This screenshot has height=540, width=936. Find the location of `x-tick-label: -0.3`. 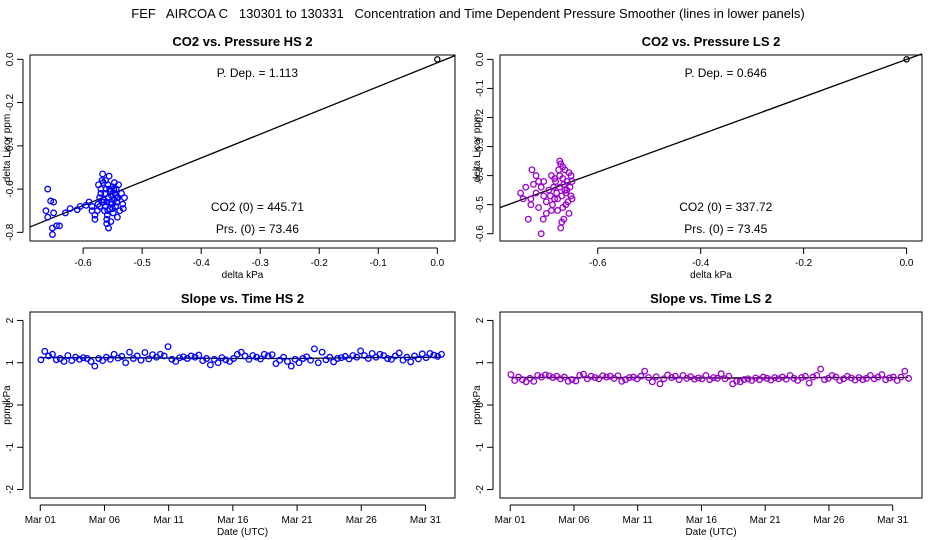

x-tick-label: -0.3 is located at coordinates (261, 263).